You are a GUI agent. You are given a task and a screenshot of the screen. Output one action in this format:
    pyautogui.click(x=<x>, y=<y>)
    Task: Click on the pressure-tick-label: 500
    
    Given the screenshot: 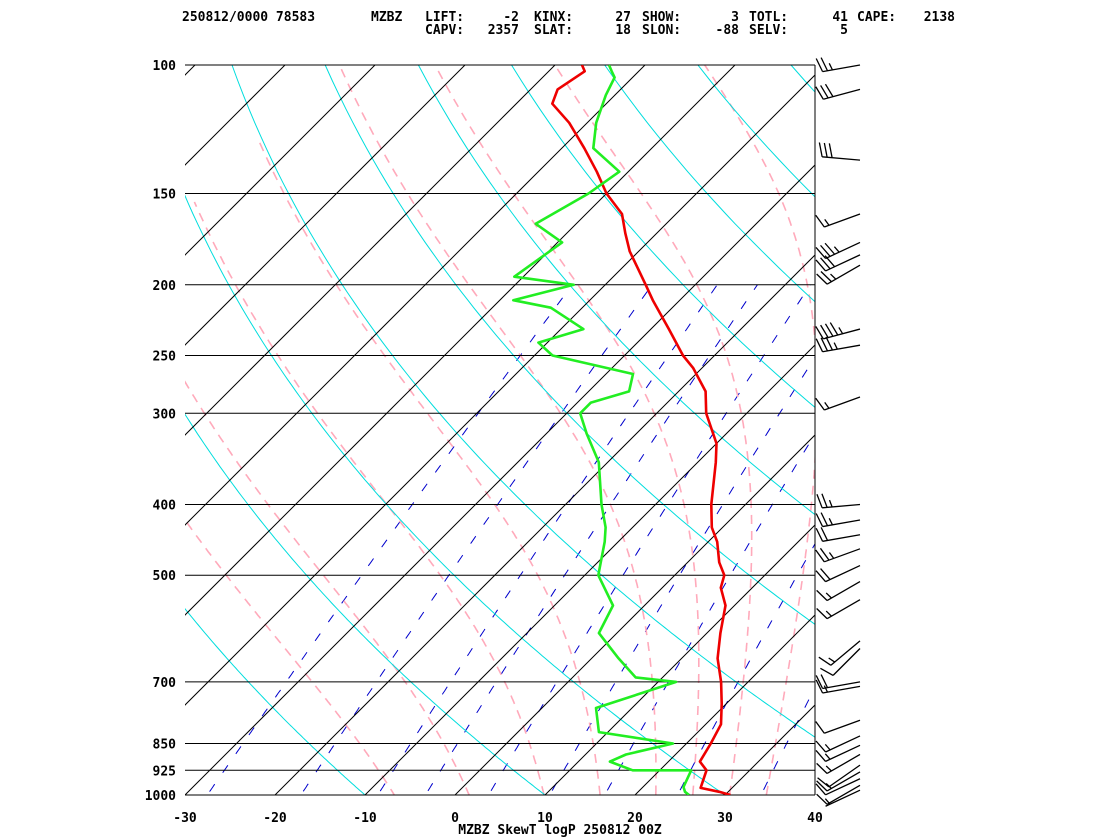 What is the action you would take?
    pyautogui.click(x=165, y=576)
    